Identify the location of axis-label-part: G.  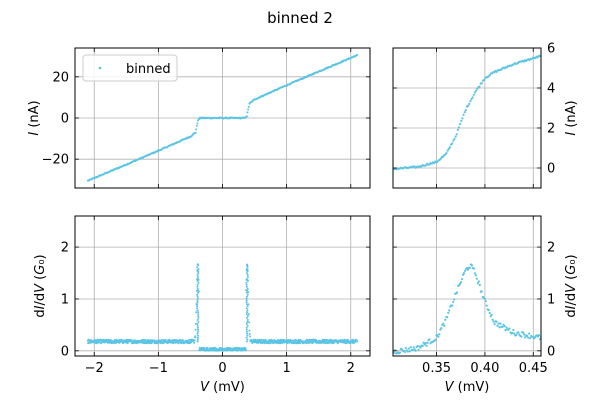
(571, 270).